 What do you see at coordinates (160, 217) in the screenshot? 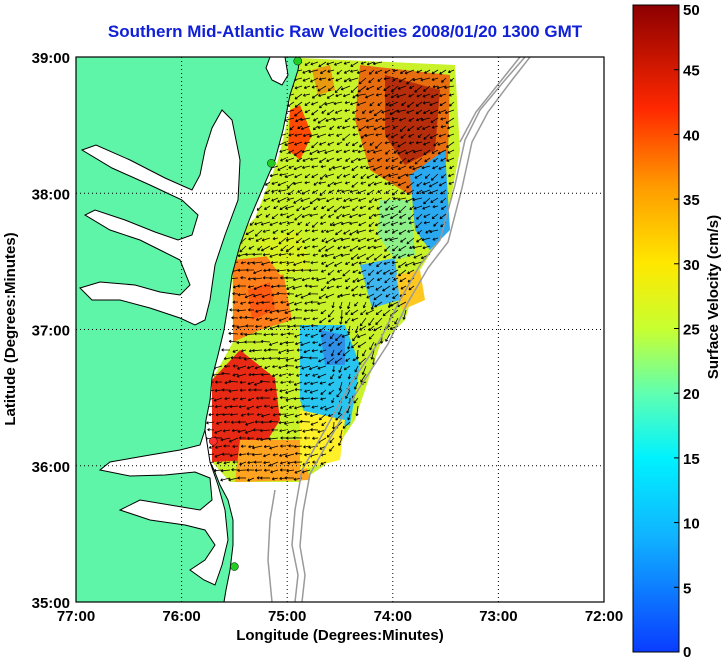
I see `chesapeake-bay` at bounding box center [160, 217].